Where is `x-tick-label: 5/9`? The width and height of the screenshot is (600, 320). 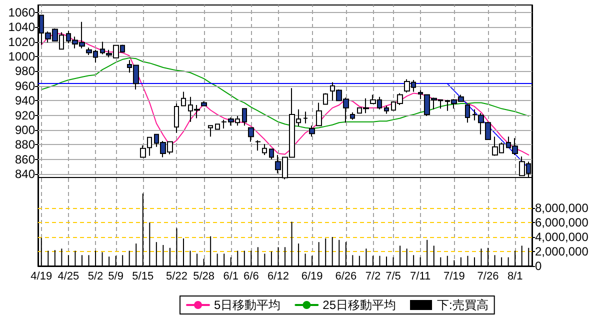 x-tick-label: 5/9 is located at coordinates (116, 276).